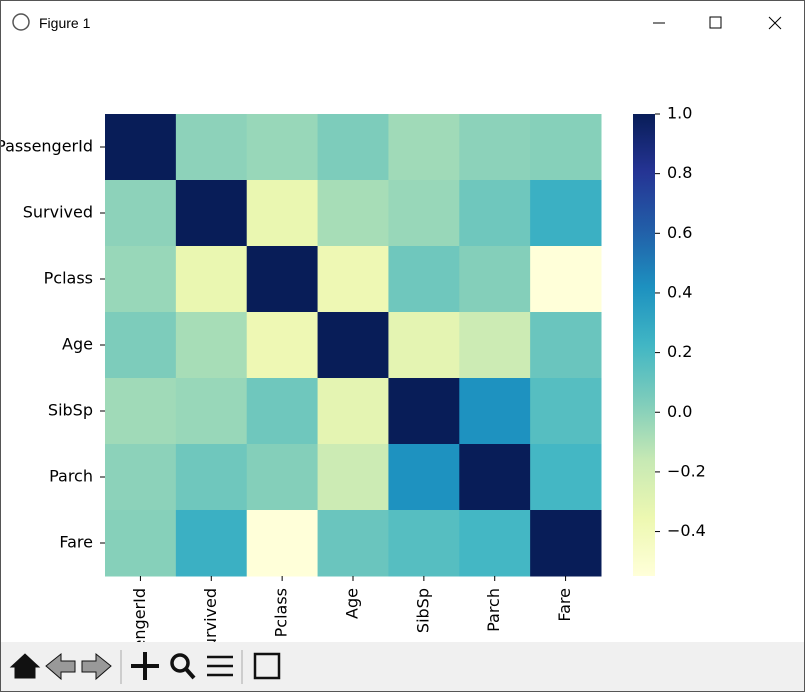 This screenshot has height=695, width=805. What do you see at coordinates (422, 610) in the screenshot?
I see `x-tick-label: SibSp` at bounding box center [422, 610].